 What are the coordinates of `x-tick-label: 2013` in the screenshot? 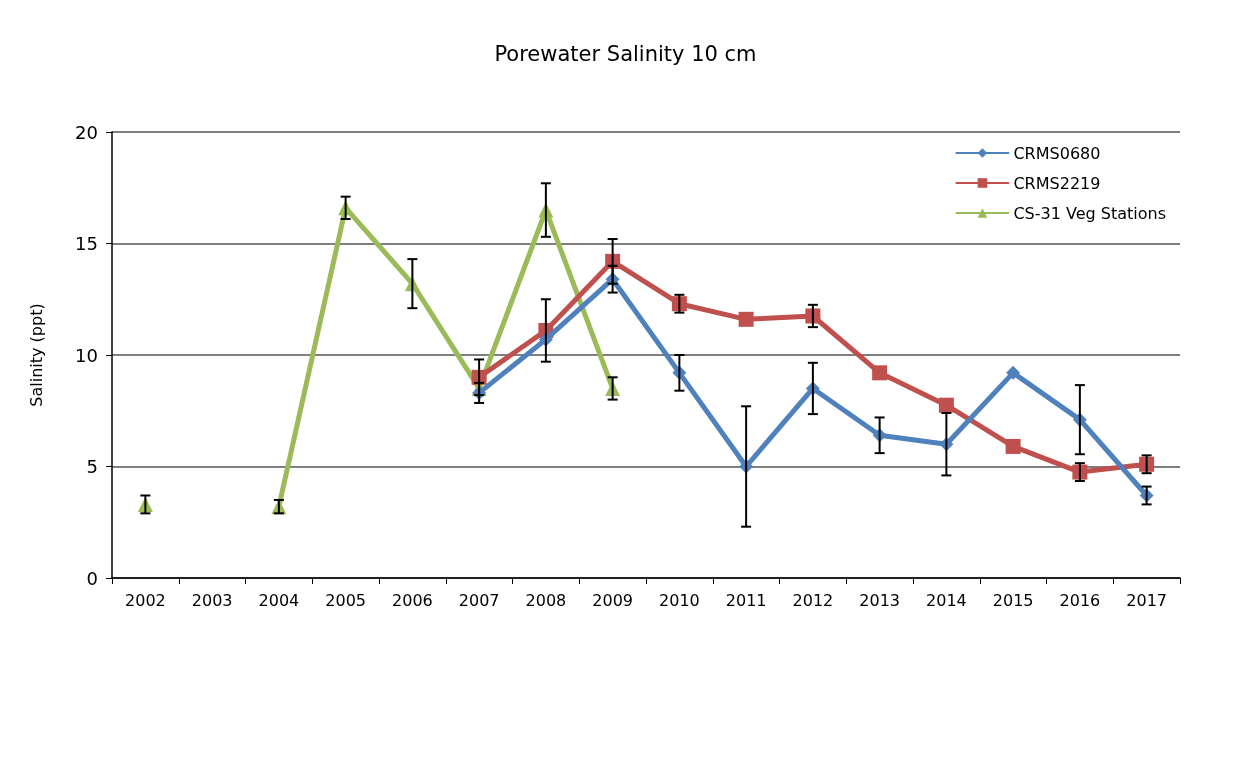 It's located at (879, 600).